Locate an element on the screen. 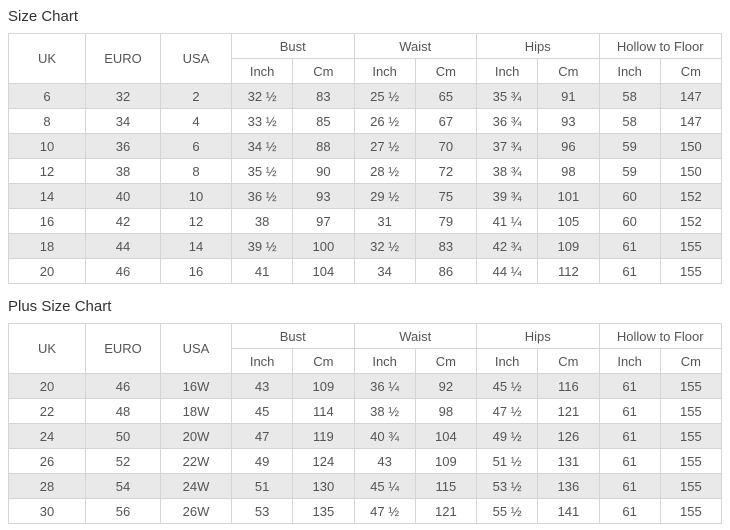 This screenshot has height=530, width=730. table-cell: 58 is located at coordinates (629, 121).